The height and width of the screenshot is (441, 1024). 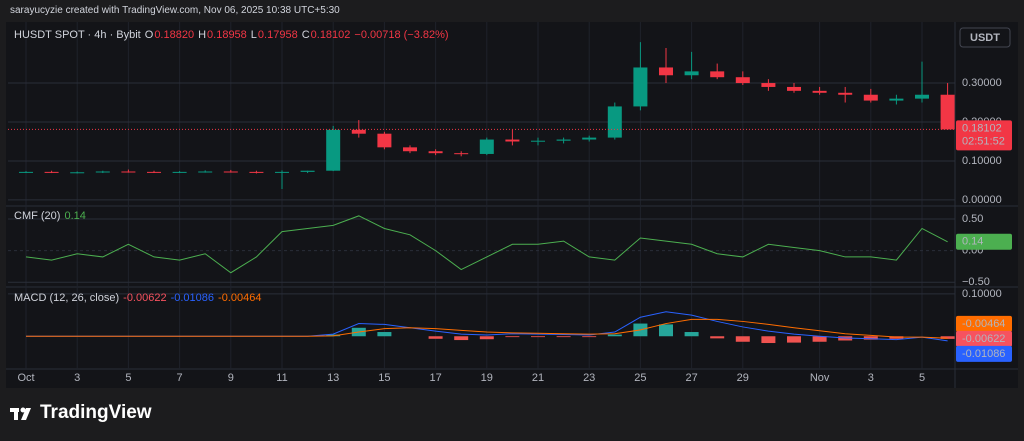 I want to click on ohlc-value: 0.18820, so click(x=174, y=35).